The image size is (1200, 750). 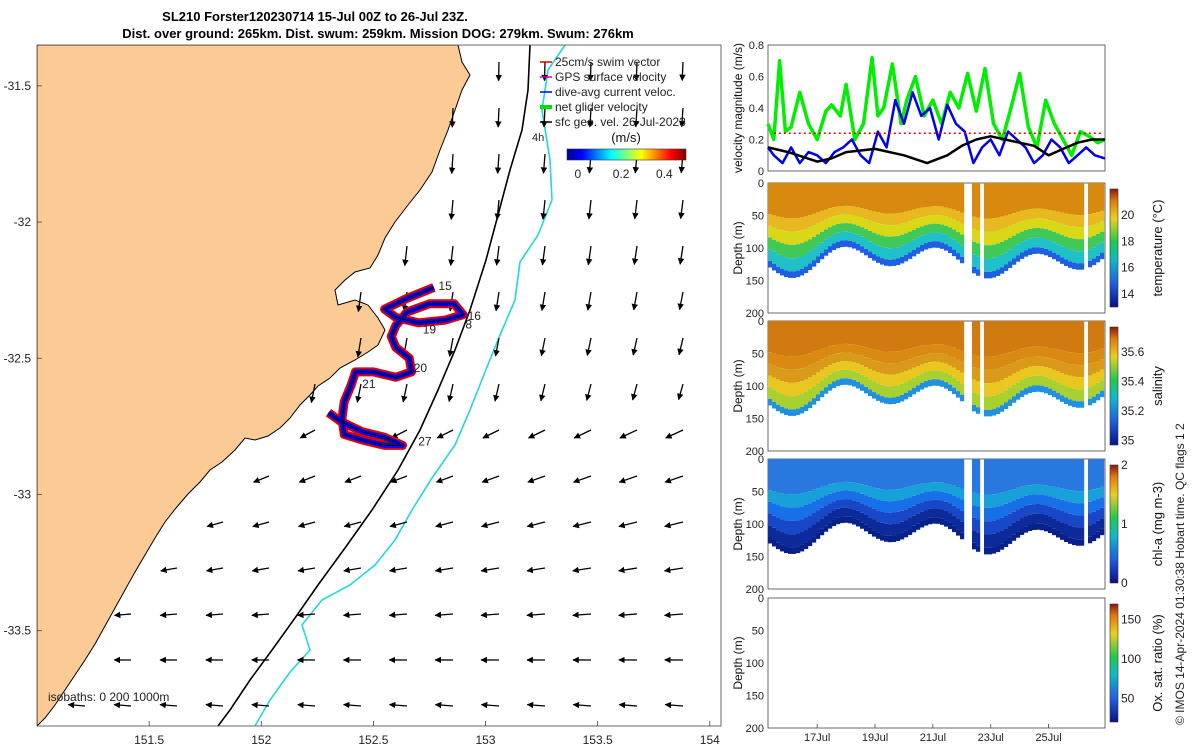 I want to click on velocity-ytick: 0, so click(x=761, y=172).